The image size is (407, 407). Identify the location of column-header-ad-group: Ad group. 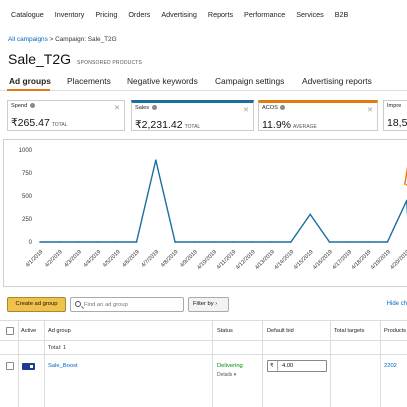
(59, 331).